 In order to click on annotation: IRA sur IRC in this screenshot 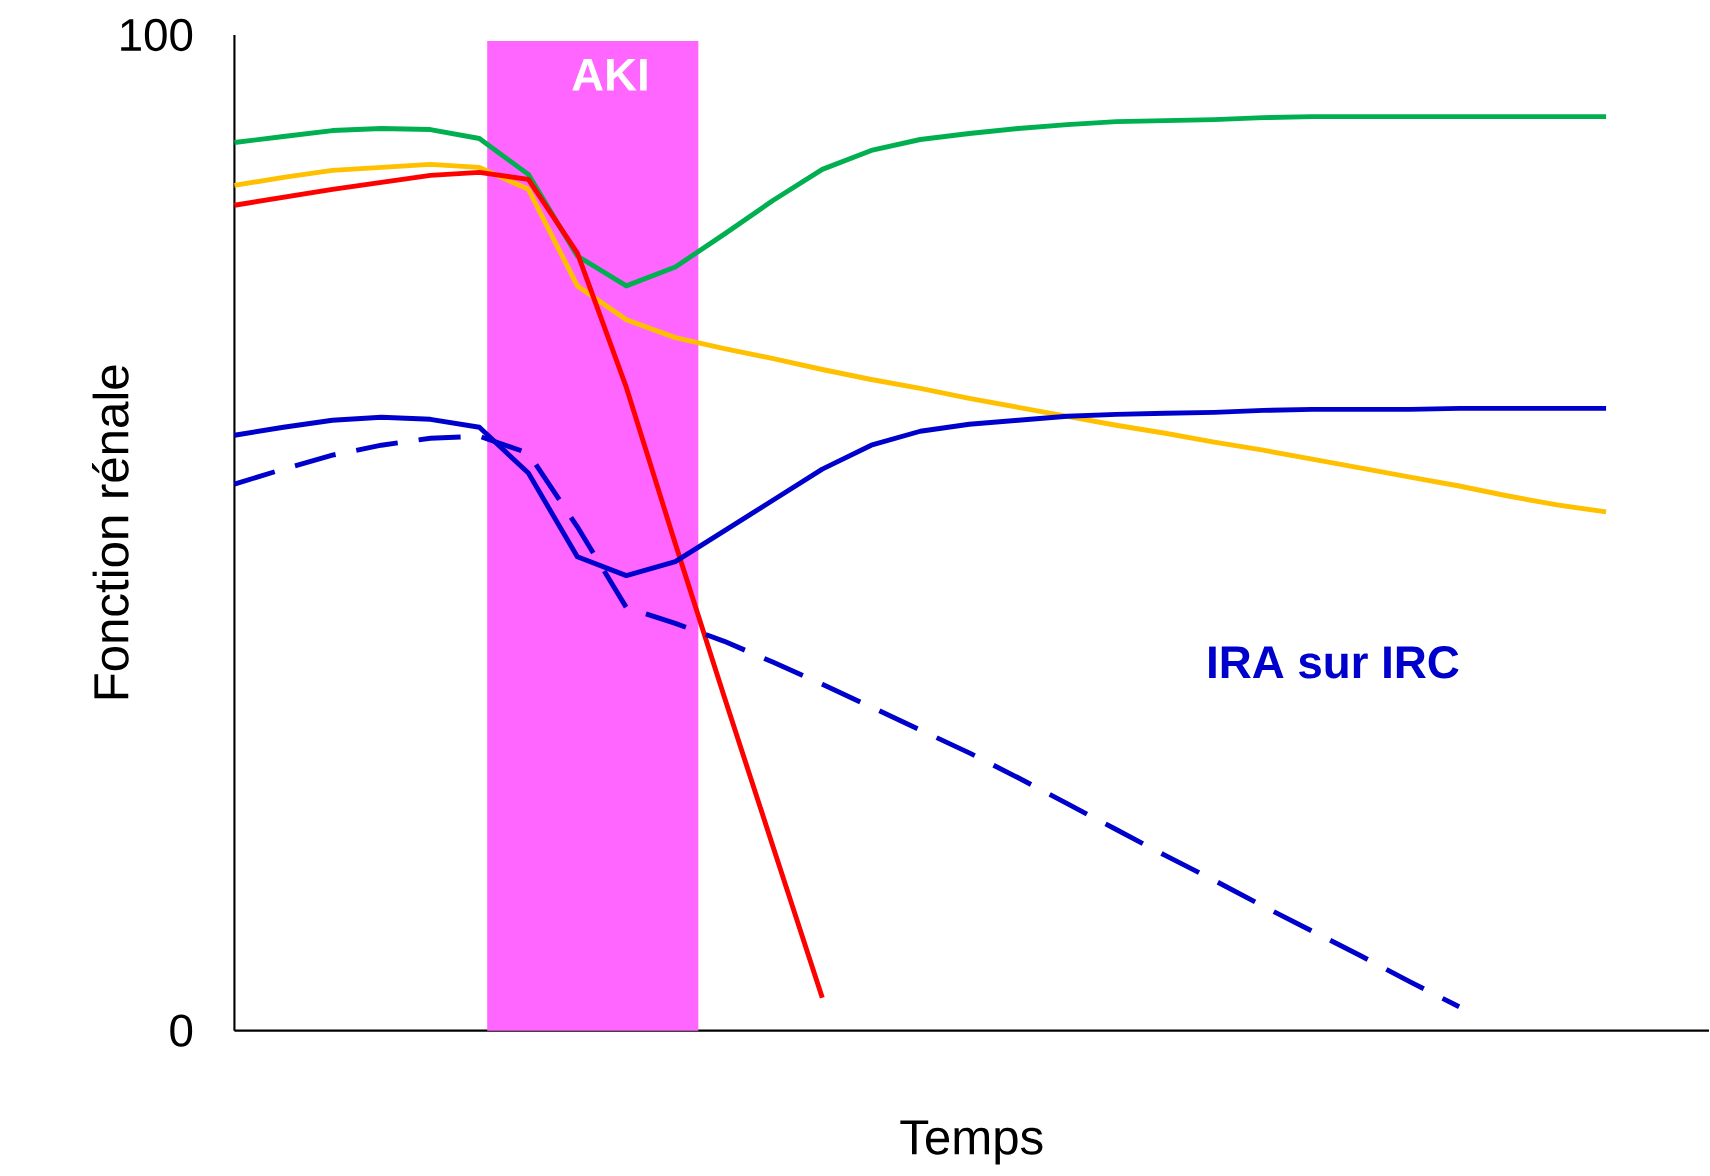, I will do `click(1334, 662)`.